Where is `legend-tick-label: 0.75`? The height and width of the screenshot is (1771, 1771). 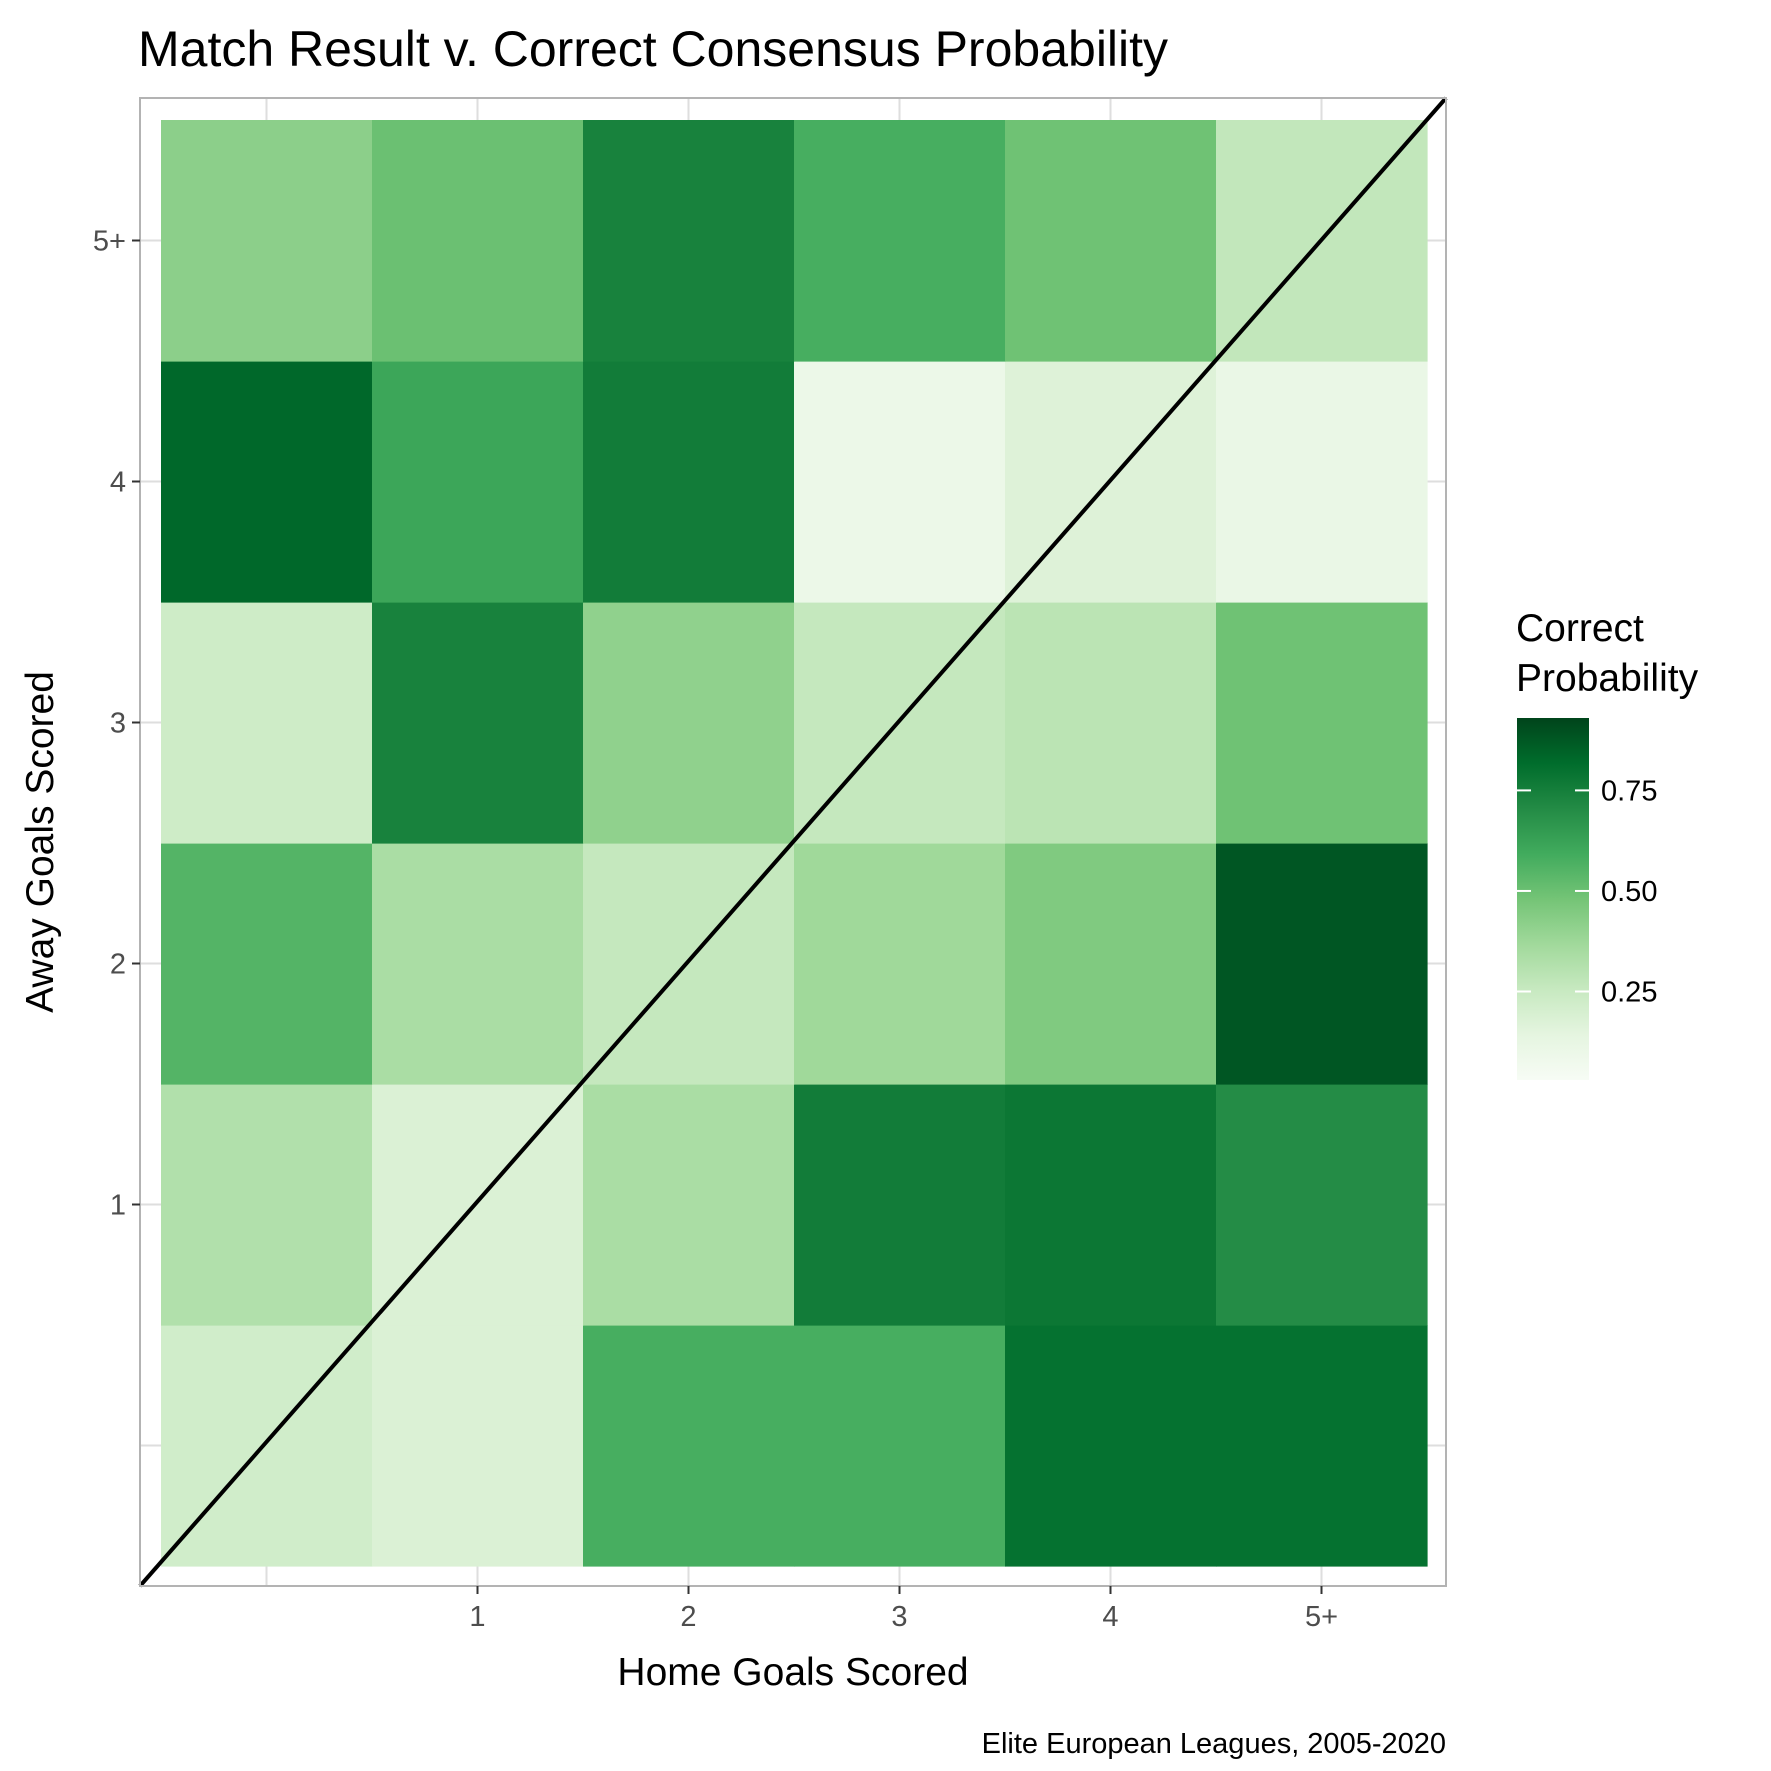
legend-tick-label: 0.75 is located at coordinates (1629, 791).